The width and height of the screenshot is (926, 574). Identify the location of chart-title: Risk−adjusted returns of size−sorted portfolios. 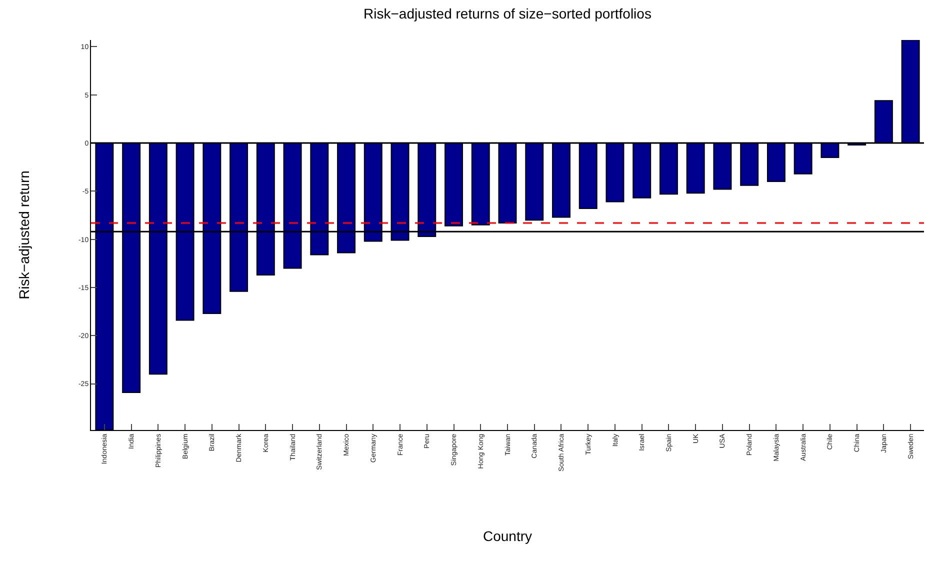
(508, 13).